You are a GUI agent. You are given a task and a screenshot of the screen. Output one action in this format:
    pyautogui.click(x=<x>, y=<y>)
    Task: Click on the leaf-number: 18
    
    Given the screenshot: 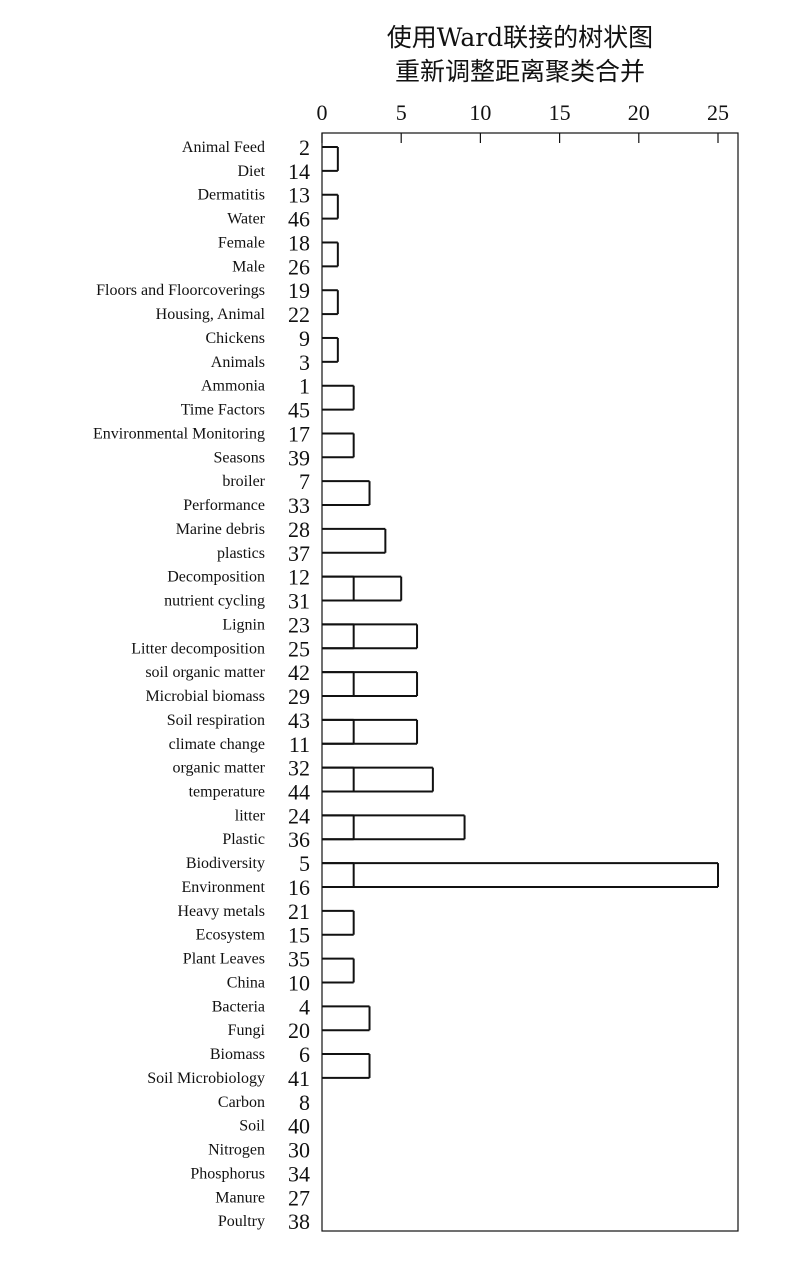 What is the action you would take?
    pyautogui.click(x=299, y=242)
    